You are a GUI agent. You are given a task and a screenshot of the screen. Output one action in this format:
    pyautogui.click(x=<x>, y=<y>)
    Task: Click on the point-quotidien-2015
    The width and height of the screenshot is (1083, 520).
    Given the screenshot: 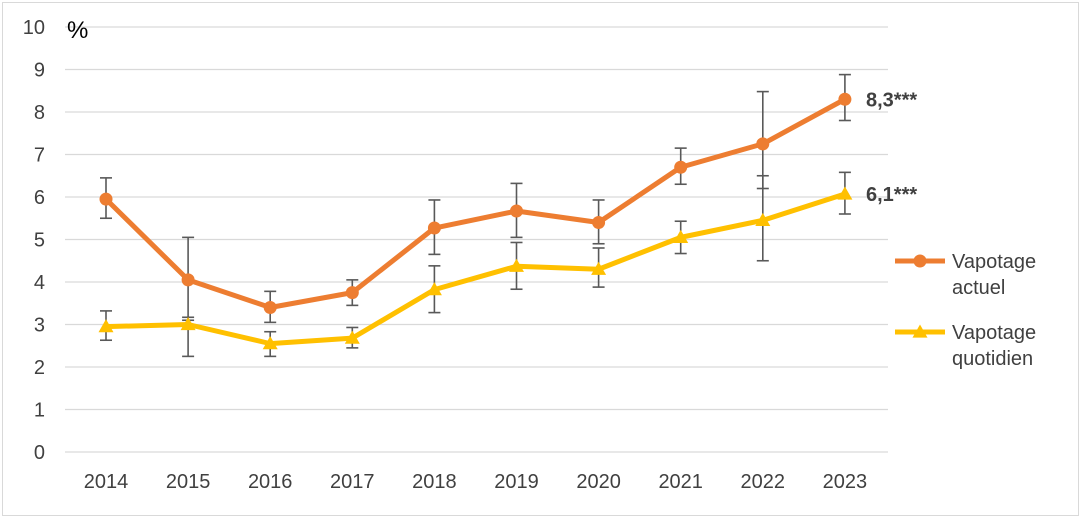 What is the action you would take?
    pyautogui.click(x=188, y=324)
    